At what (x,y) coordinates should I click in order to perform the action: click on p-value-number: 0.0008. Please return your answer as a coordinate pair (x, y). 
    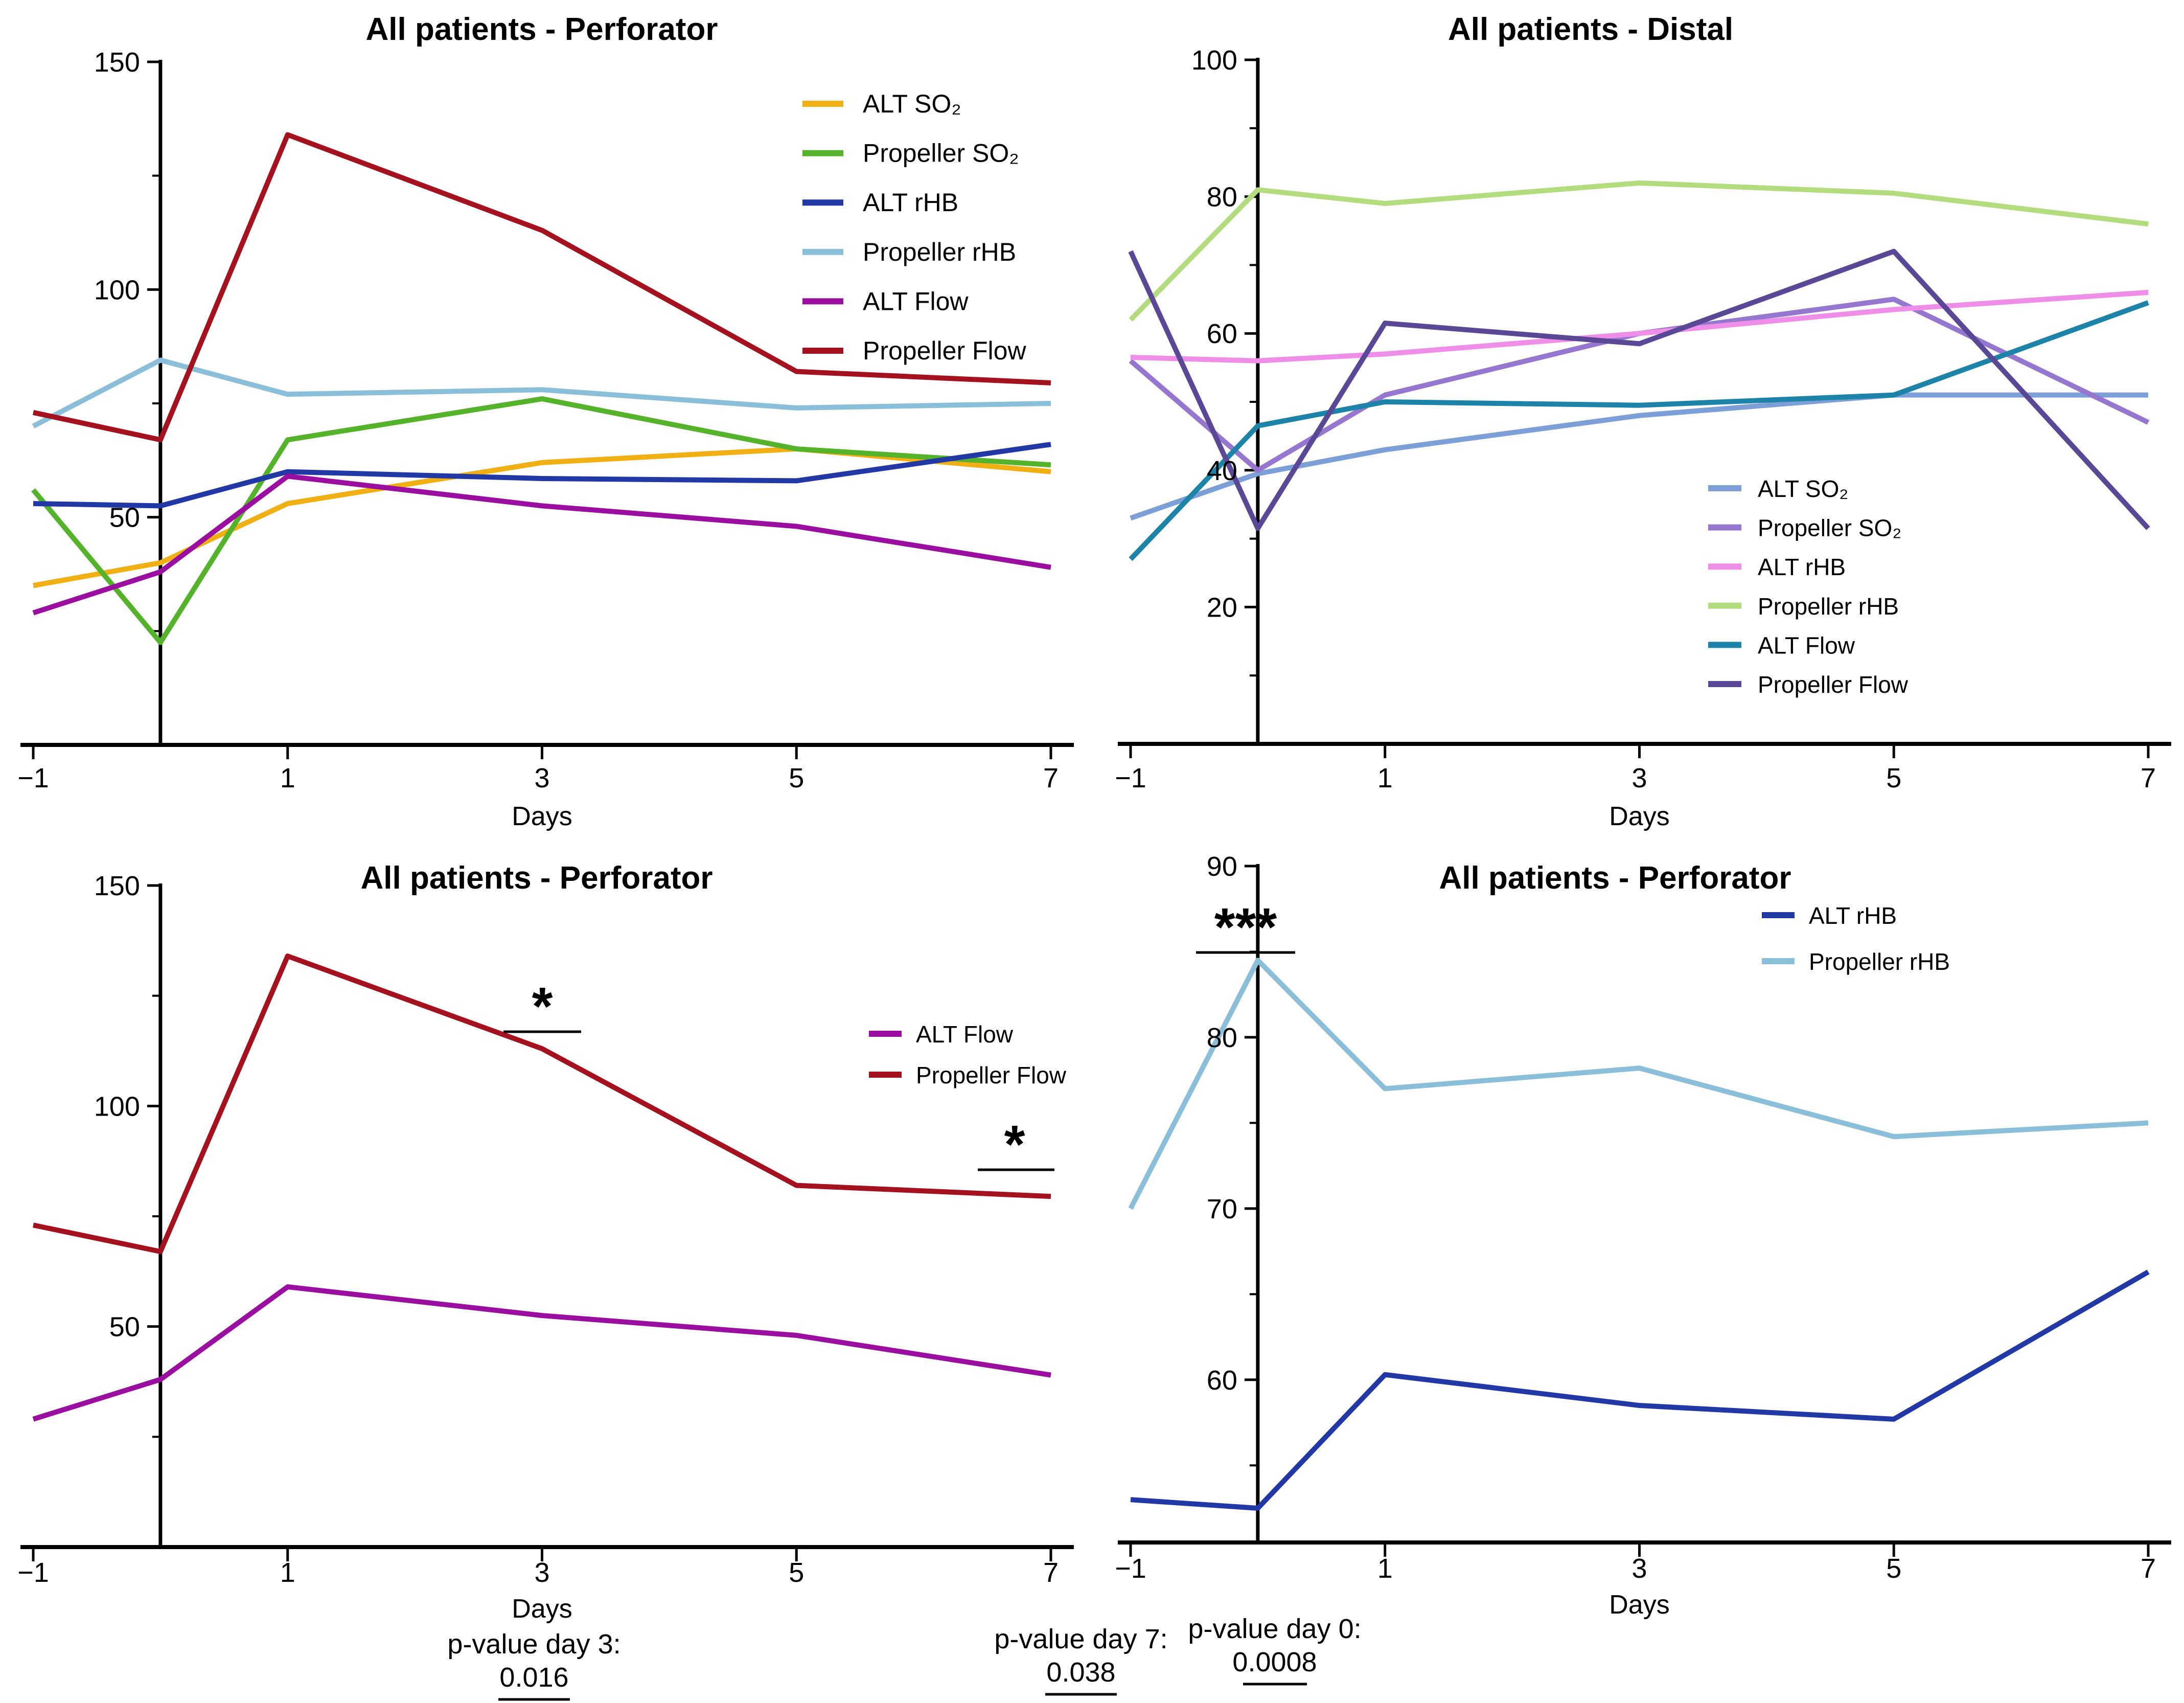
    Looking at the image, I should click on (1274, 1662).